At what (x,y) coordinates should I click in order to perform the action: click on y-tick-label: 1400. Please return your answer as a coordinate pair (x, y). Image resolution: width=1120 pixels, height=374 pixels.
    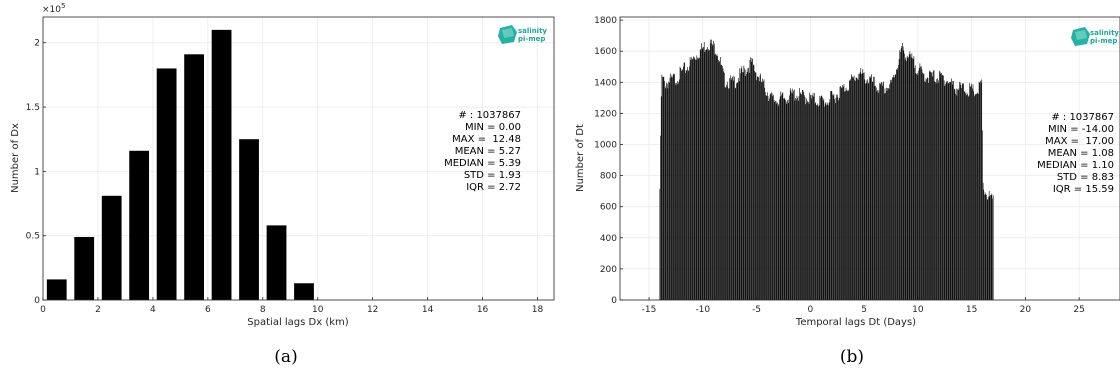
    Looking at the image, I should click on (605, 83).